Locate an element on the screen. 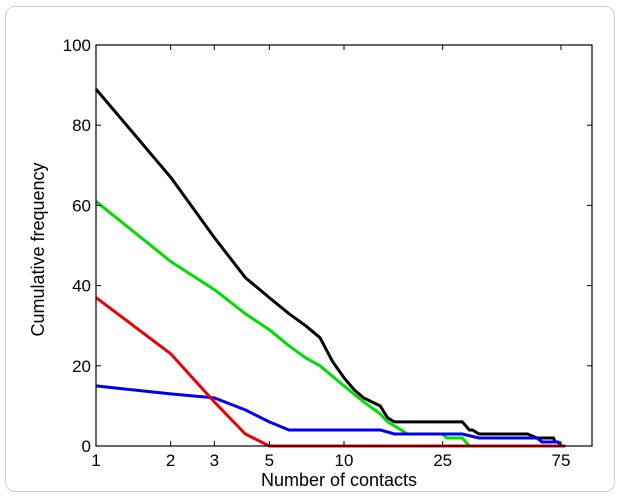 The height and width of the screenshot is (497, 621). x-tick-label: 2 is located at coordinates (170, 460).